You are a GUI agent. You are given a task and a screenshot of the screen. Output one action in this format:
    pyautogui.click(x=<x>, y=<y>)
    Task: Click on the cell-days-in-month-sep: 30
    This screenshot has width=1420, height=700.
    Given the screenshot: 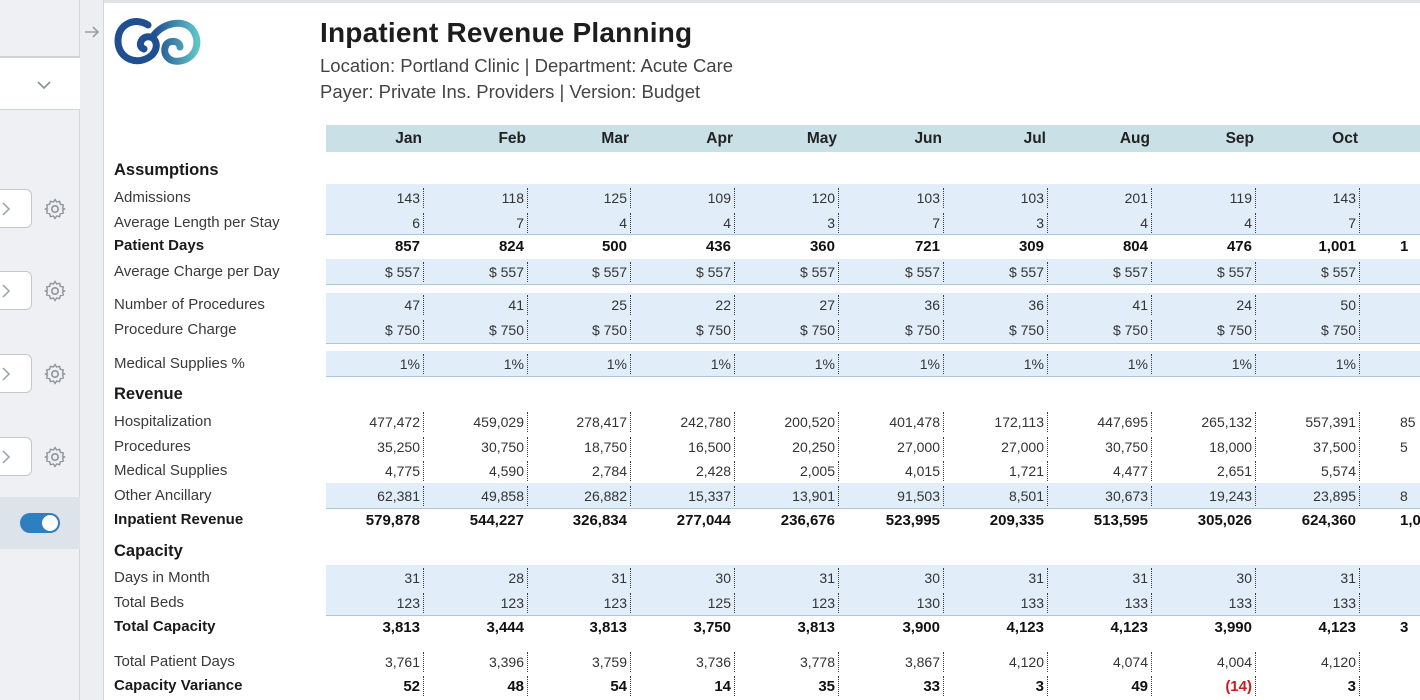 What is the action you would take?
    pyautogui.click(x=1244, y=578)
    